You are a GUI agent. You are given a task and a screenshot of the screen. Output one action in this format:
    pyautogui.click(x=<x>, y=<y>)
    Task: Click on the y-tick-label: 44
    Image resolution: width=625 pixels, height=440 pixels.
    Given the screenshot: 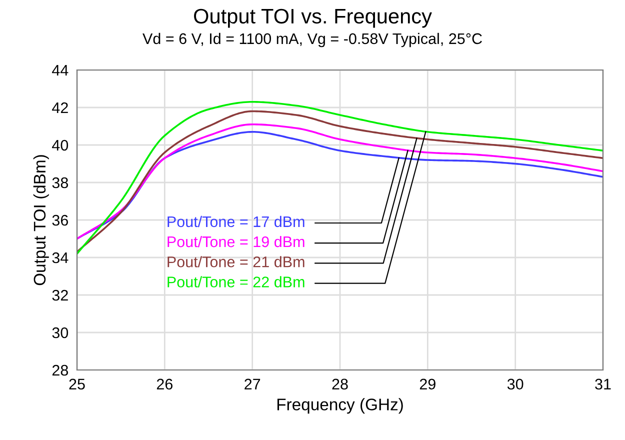 What is the action you would take?
    pyautogui.click(x=60, y=70)
    